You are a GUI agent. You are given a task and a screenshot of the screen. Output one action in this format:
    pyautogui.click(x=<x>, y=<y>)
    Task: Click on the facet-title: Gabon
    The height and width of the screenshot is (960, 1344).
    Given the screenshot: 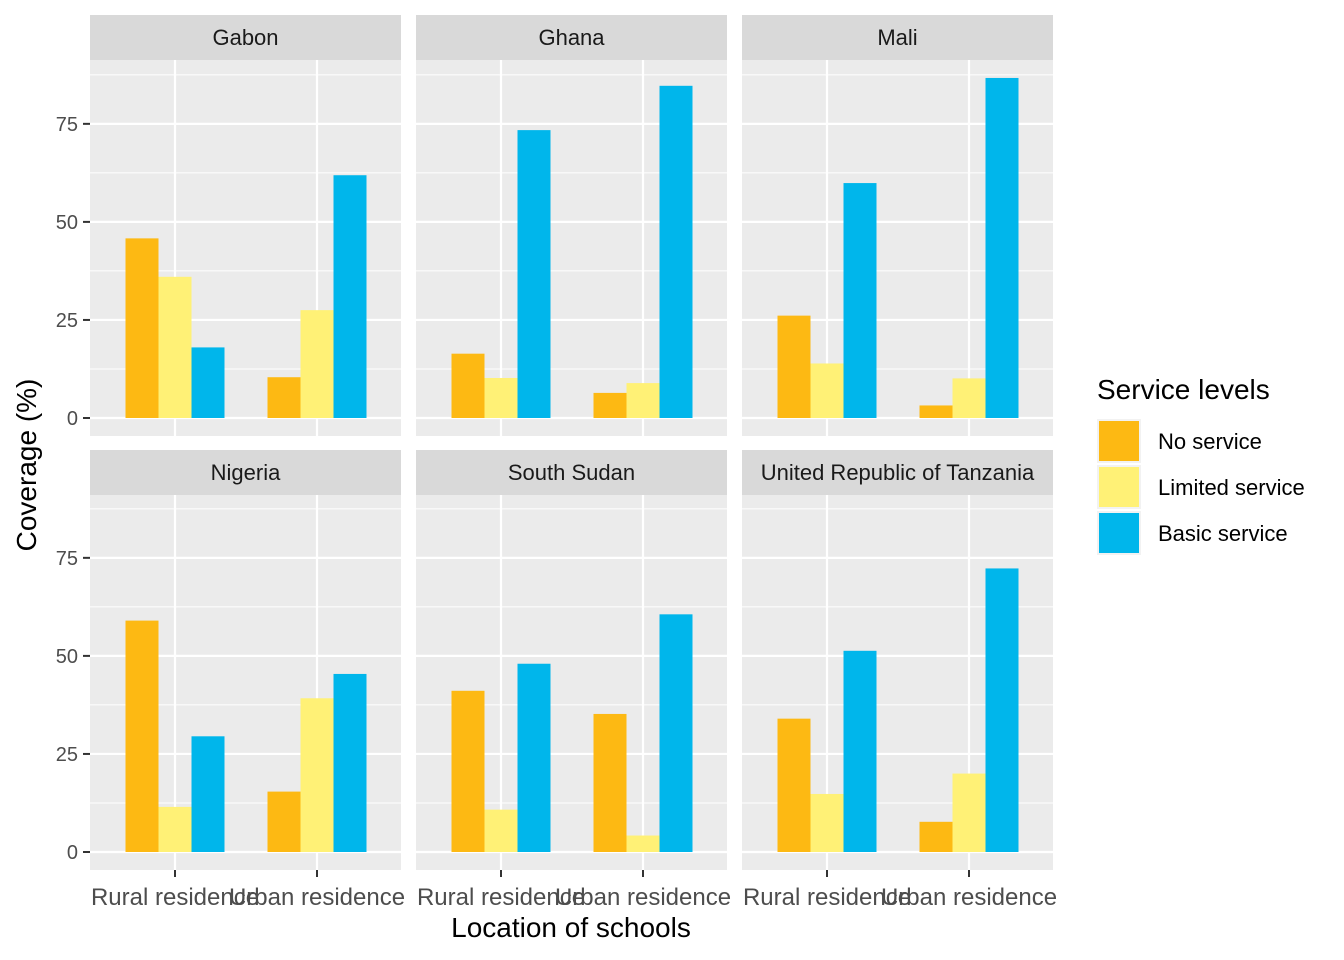 What is the action you would take?
    pyautogui.click(x=245, y=37)
    